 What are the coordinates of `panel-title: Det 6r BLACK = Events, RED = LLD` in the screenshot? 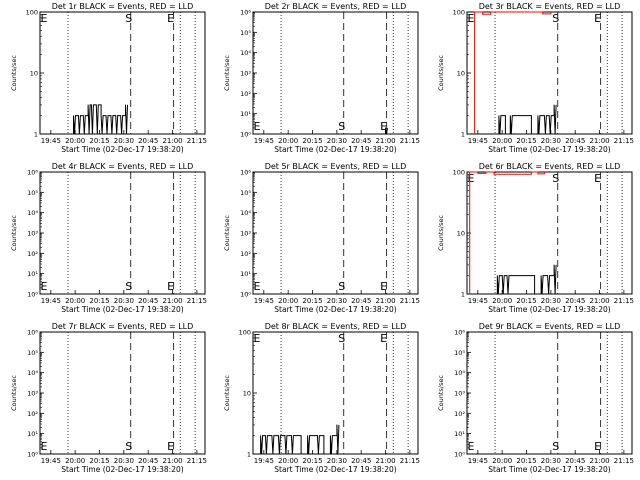 It's located at (550, 166).